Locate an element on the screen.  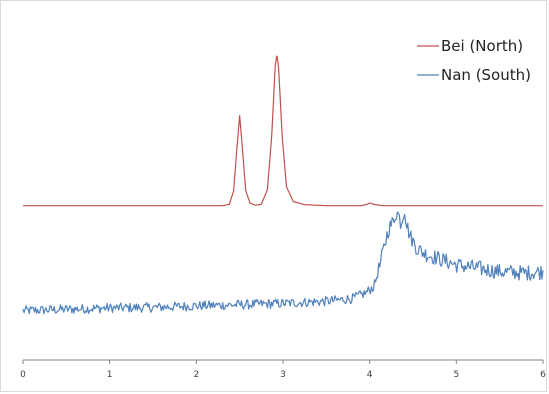
x-tick-label: 0 is located at coordinates (23, 375).